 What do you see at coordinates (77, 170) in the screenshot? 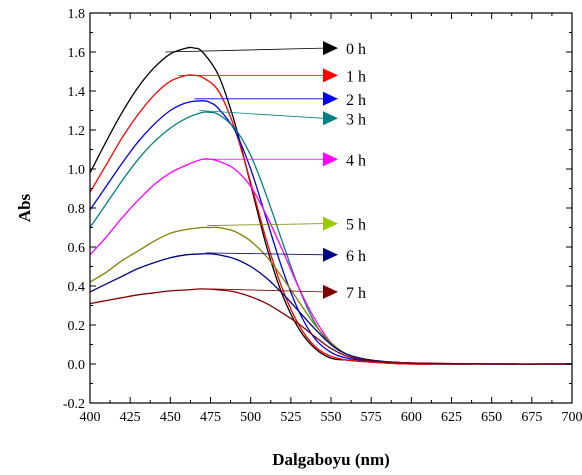
I see `y-tick-label: 1.0` at bounding box center [77, 170].